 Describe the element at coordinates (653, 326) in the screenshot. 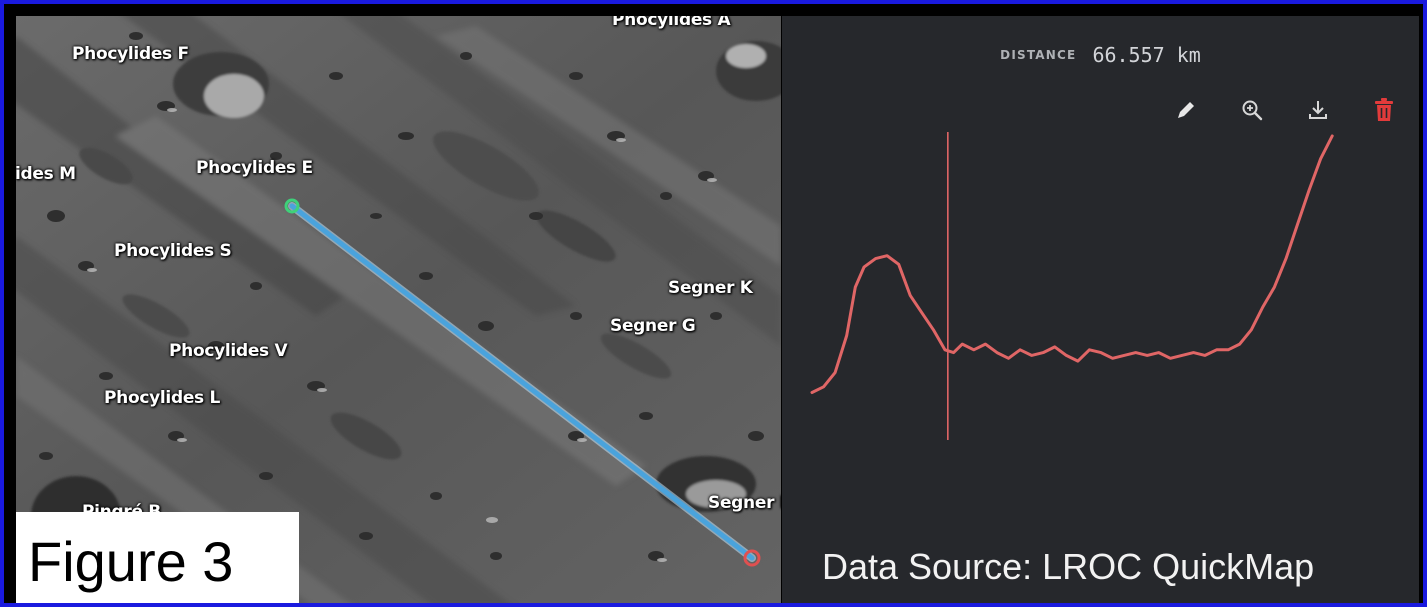

I see `map-label-segner-g: Segner G` at that location.